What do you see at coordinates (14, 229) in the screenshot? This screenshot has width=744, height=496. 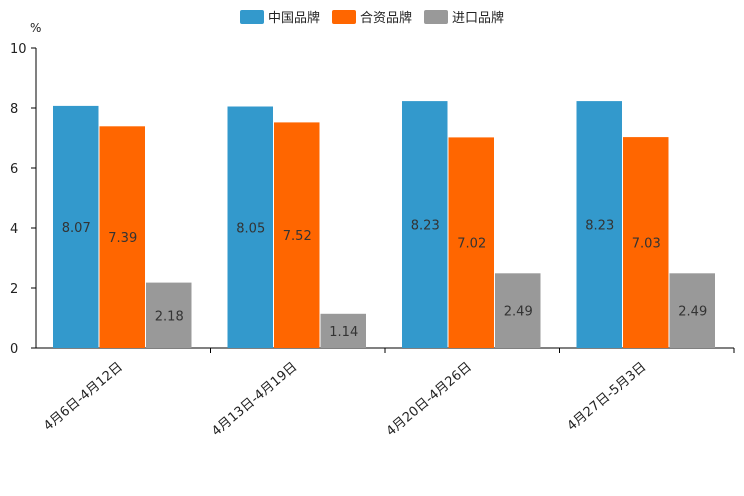 I see `y-tick-label: 4` at bounding box center [14, 229].